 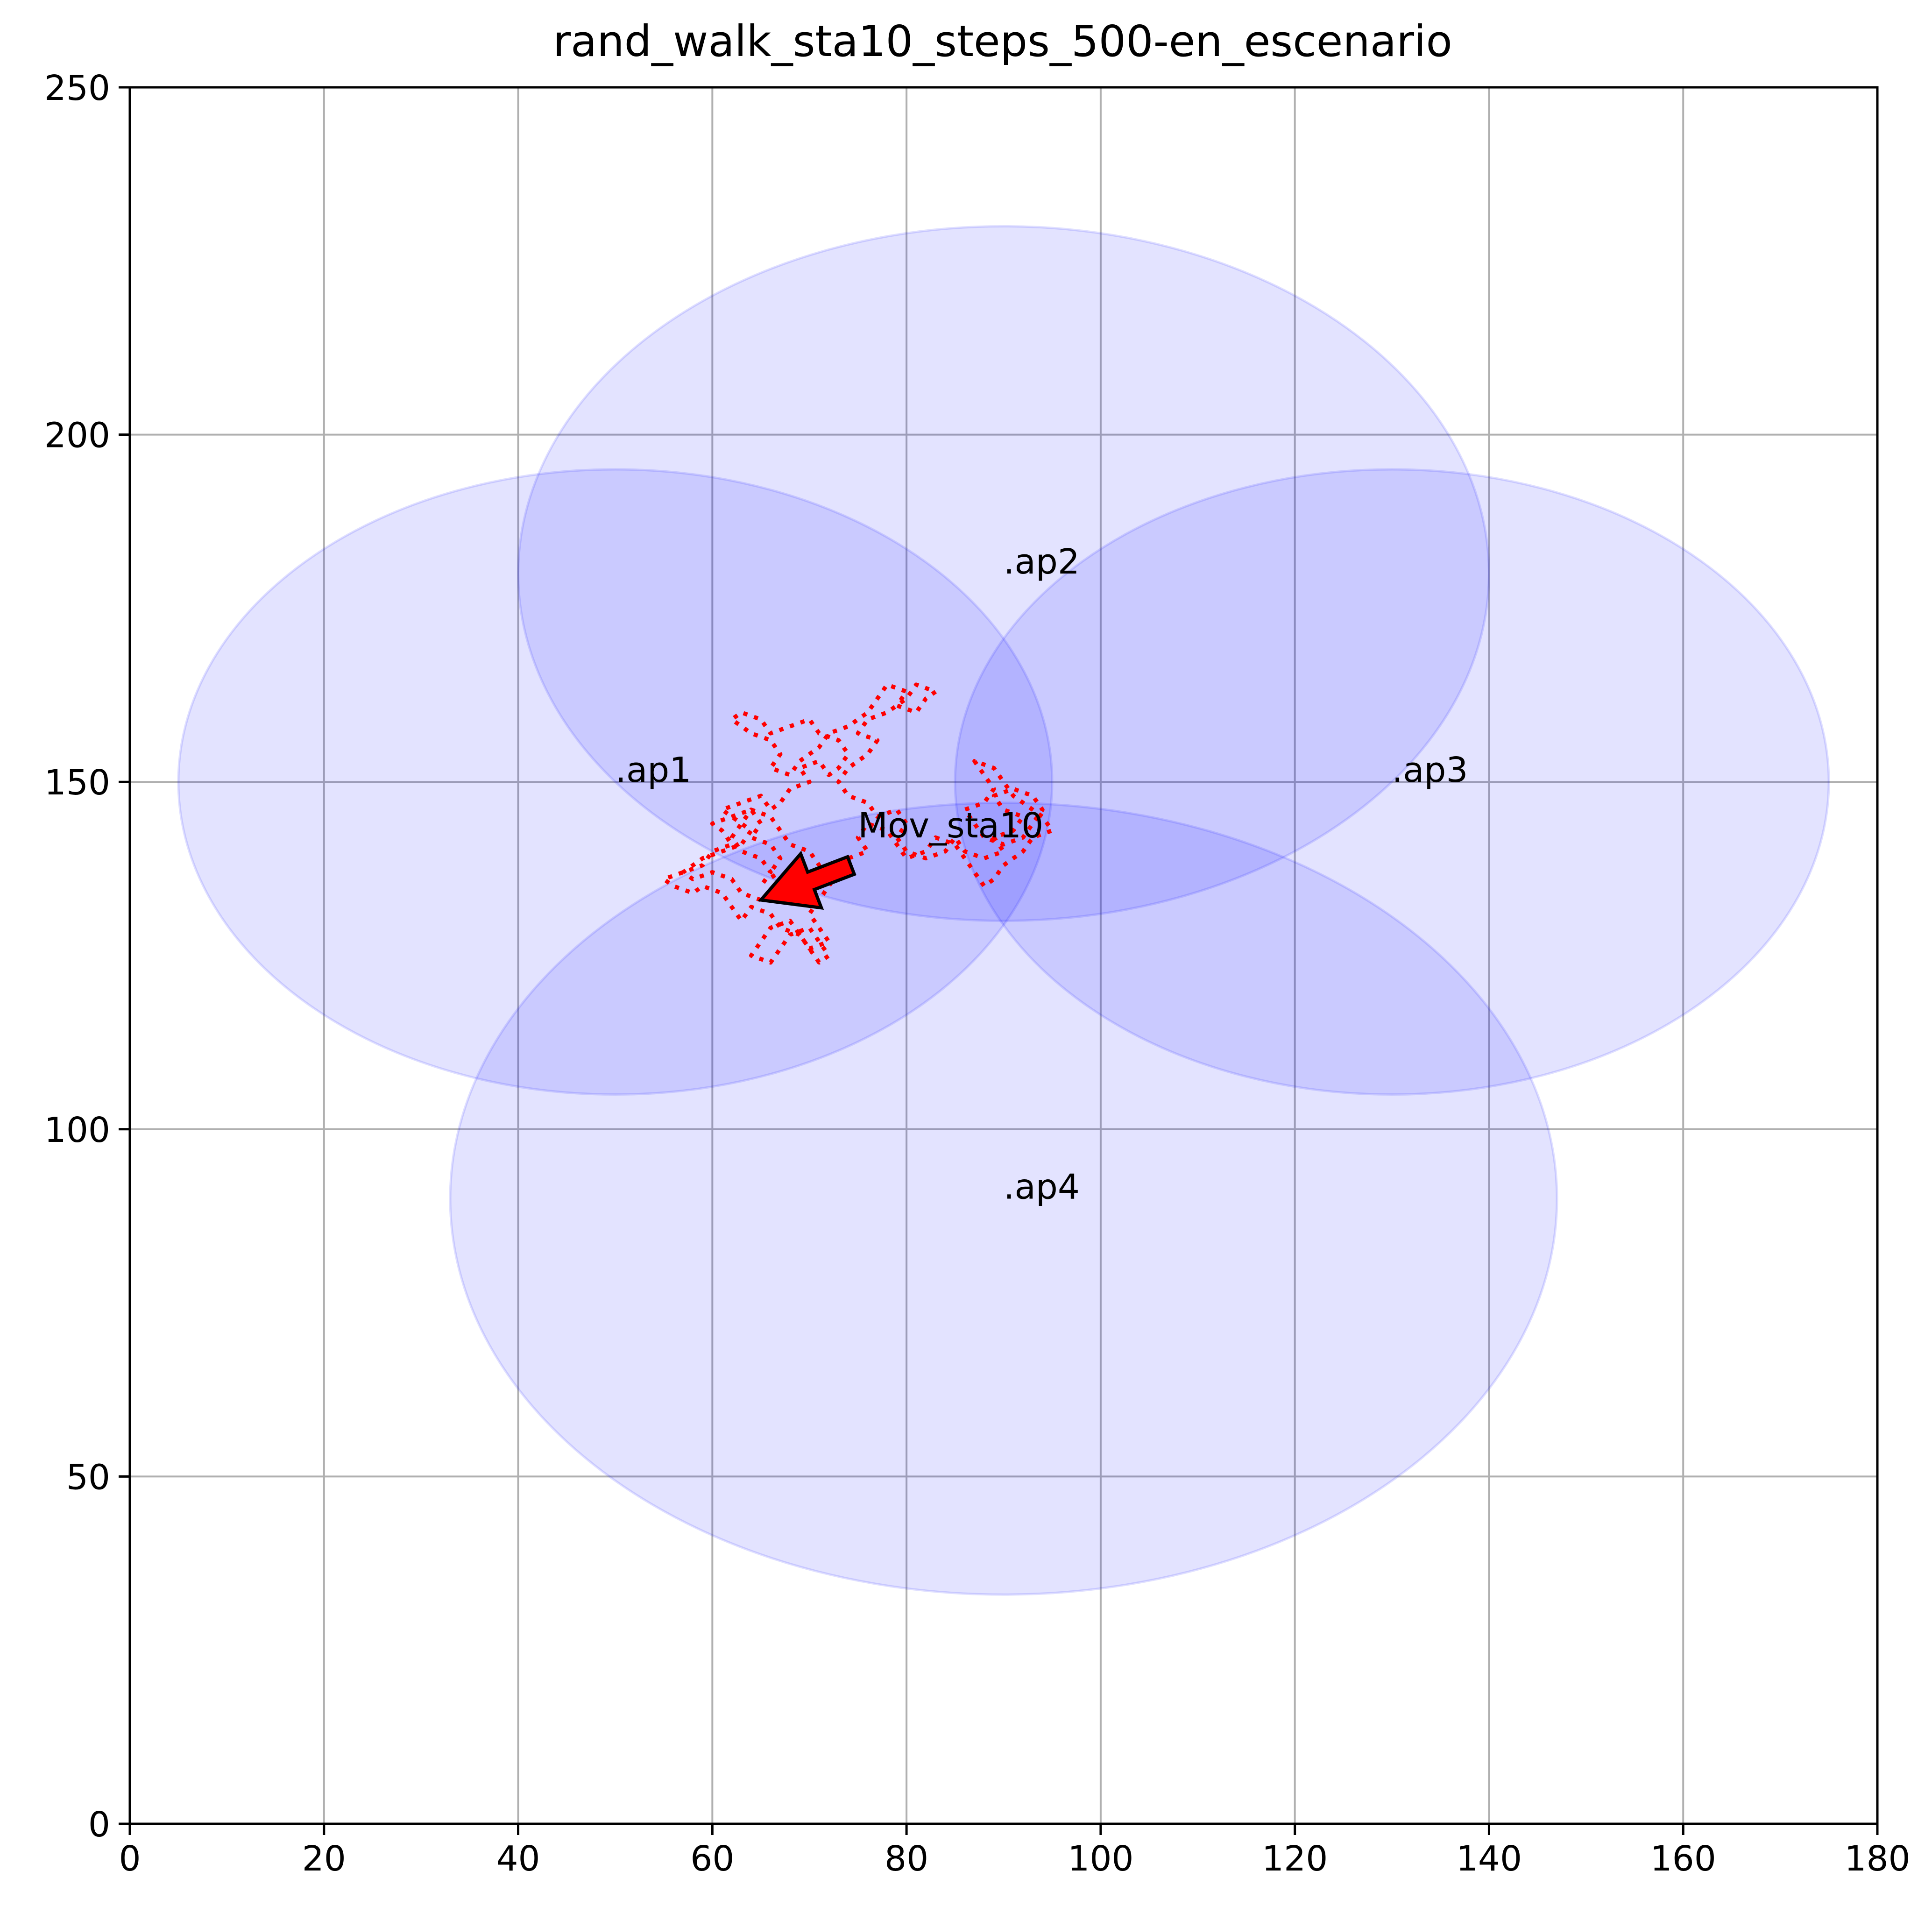 I want to click on path-line, so click(x=857, y=823).